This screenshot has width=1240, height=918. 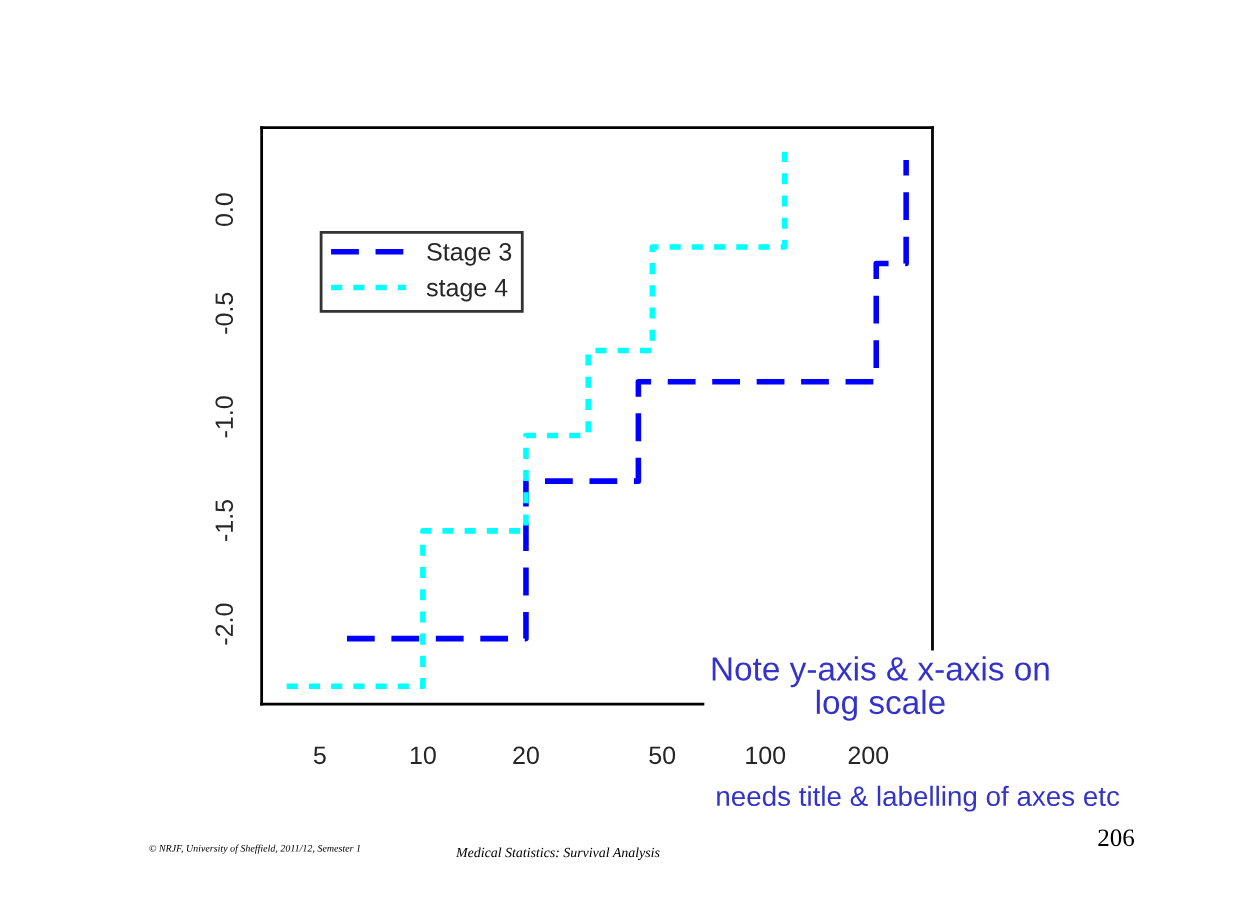 I want to click on x-tick-label: 10, so click(x=423, y=755).